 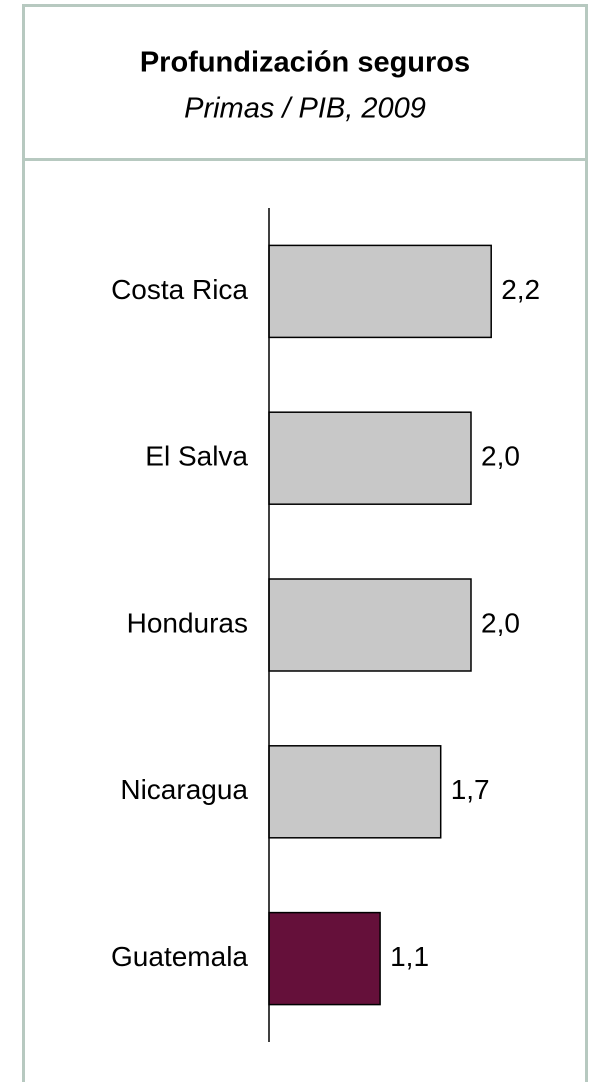 I want to click on chart-title: Profundización seguros, so click(x=305, y=63).